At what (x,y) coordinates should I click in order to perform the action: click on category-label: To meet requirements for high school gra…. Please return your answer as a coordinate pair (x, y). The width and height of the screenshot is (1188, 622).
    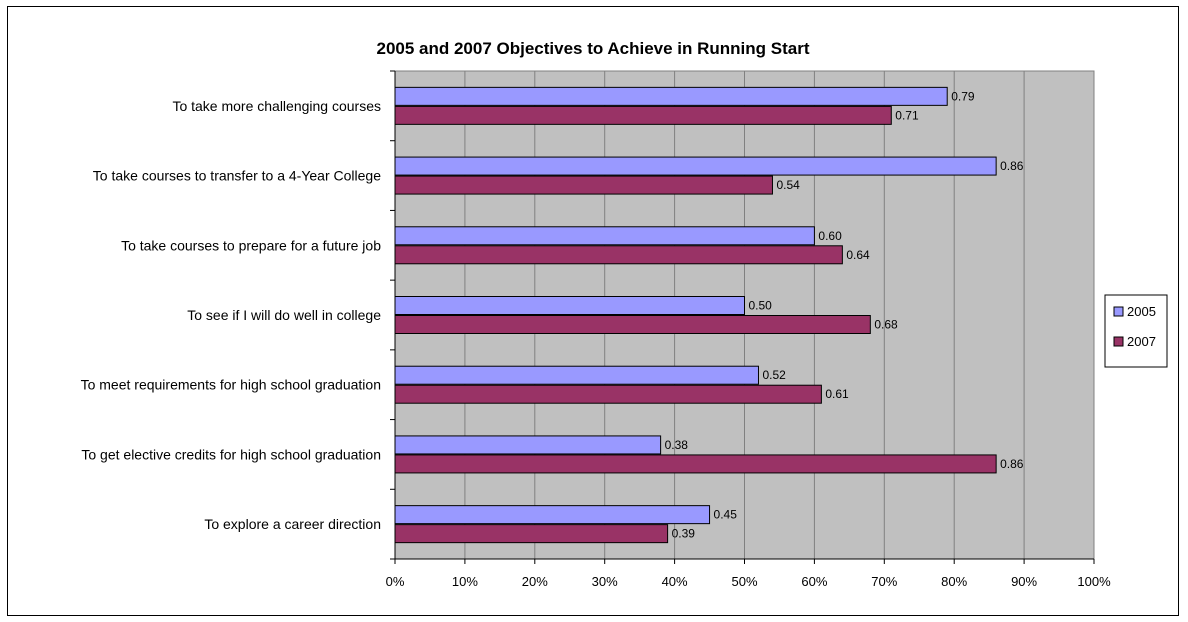
    Looking at the image, I should click on (231, 385).